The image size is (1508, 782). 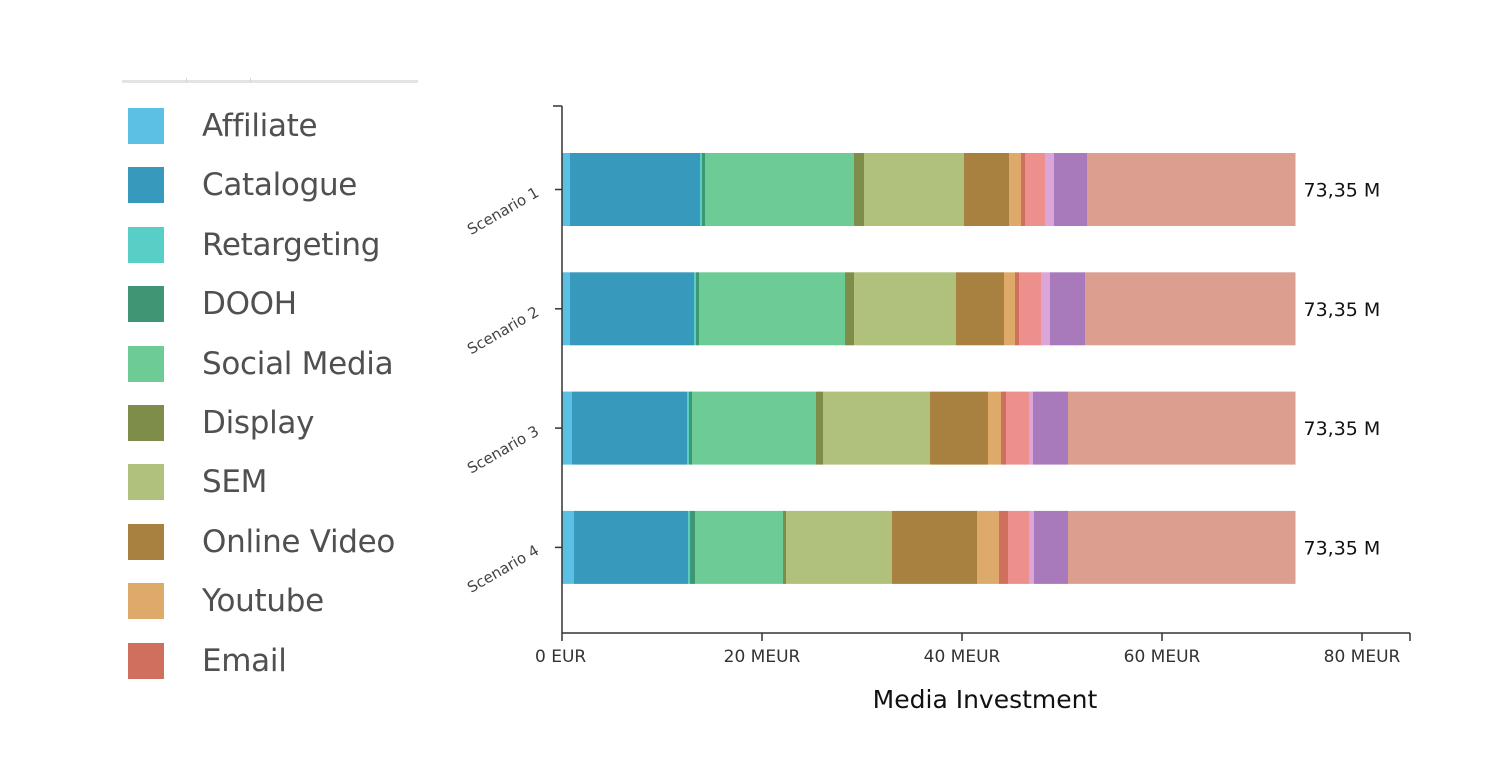 I want to click on legend-item: Social Media, so click(x=273, y=364).